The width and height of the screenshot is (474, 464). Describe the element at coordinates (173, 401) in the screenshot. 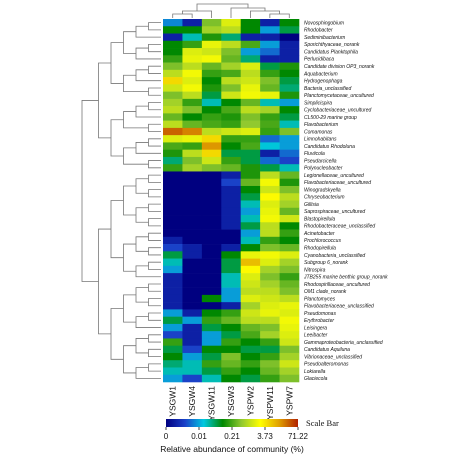

I see `sample-label: YSGW1` at that location.